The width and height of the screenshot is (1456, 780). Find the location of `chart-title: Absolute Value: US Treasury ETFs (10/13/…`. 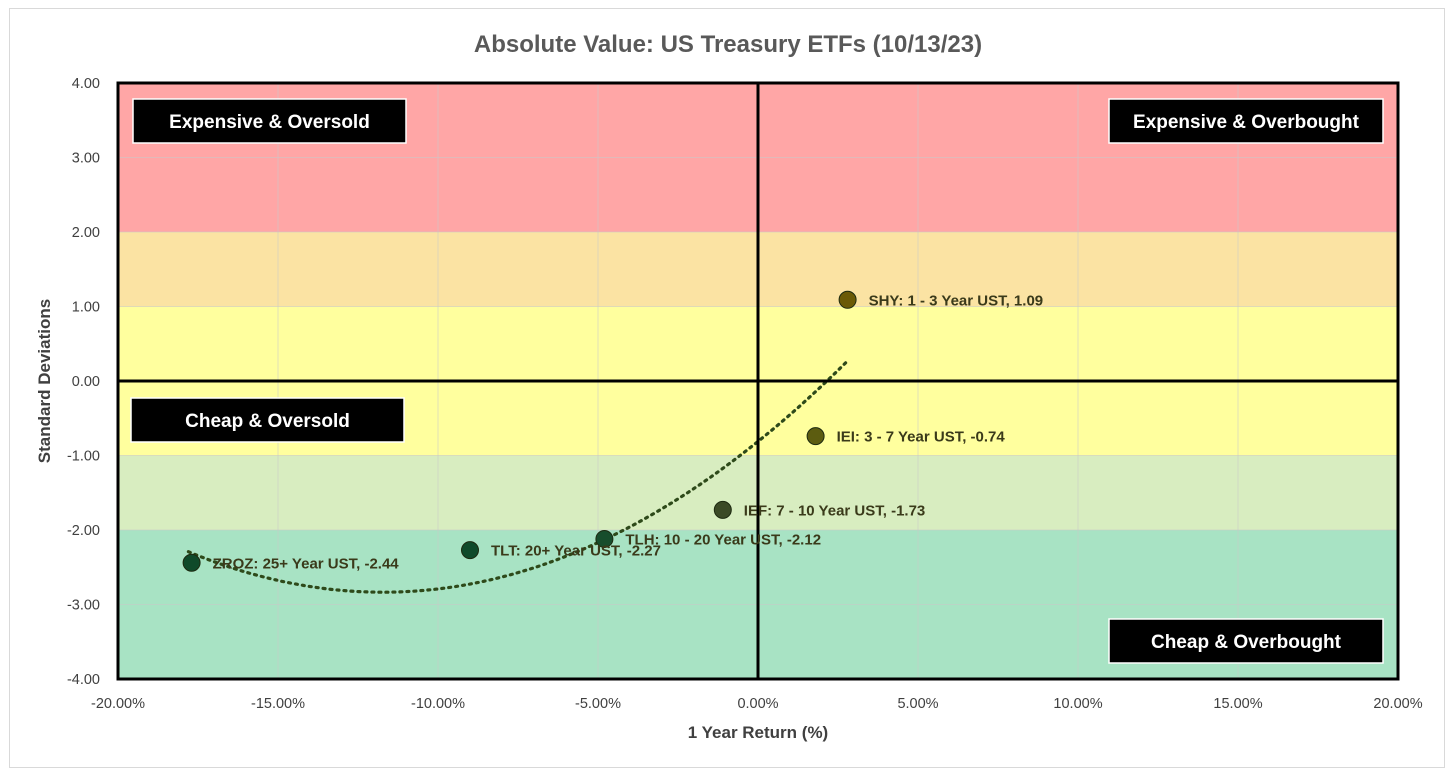

chart-title: Absolute Value: US Treasury ETFs (10/13/… is located at coordinates (728, 44).